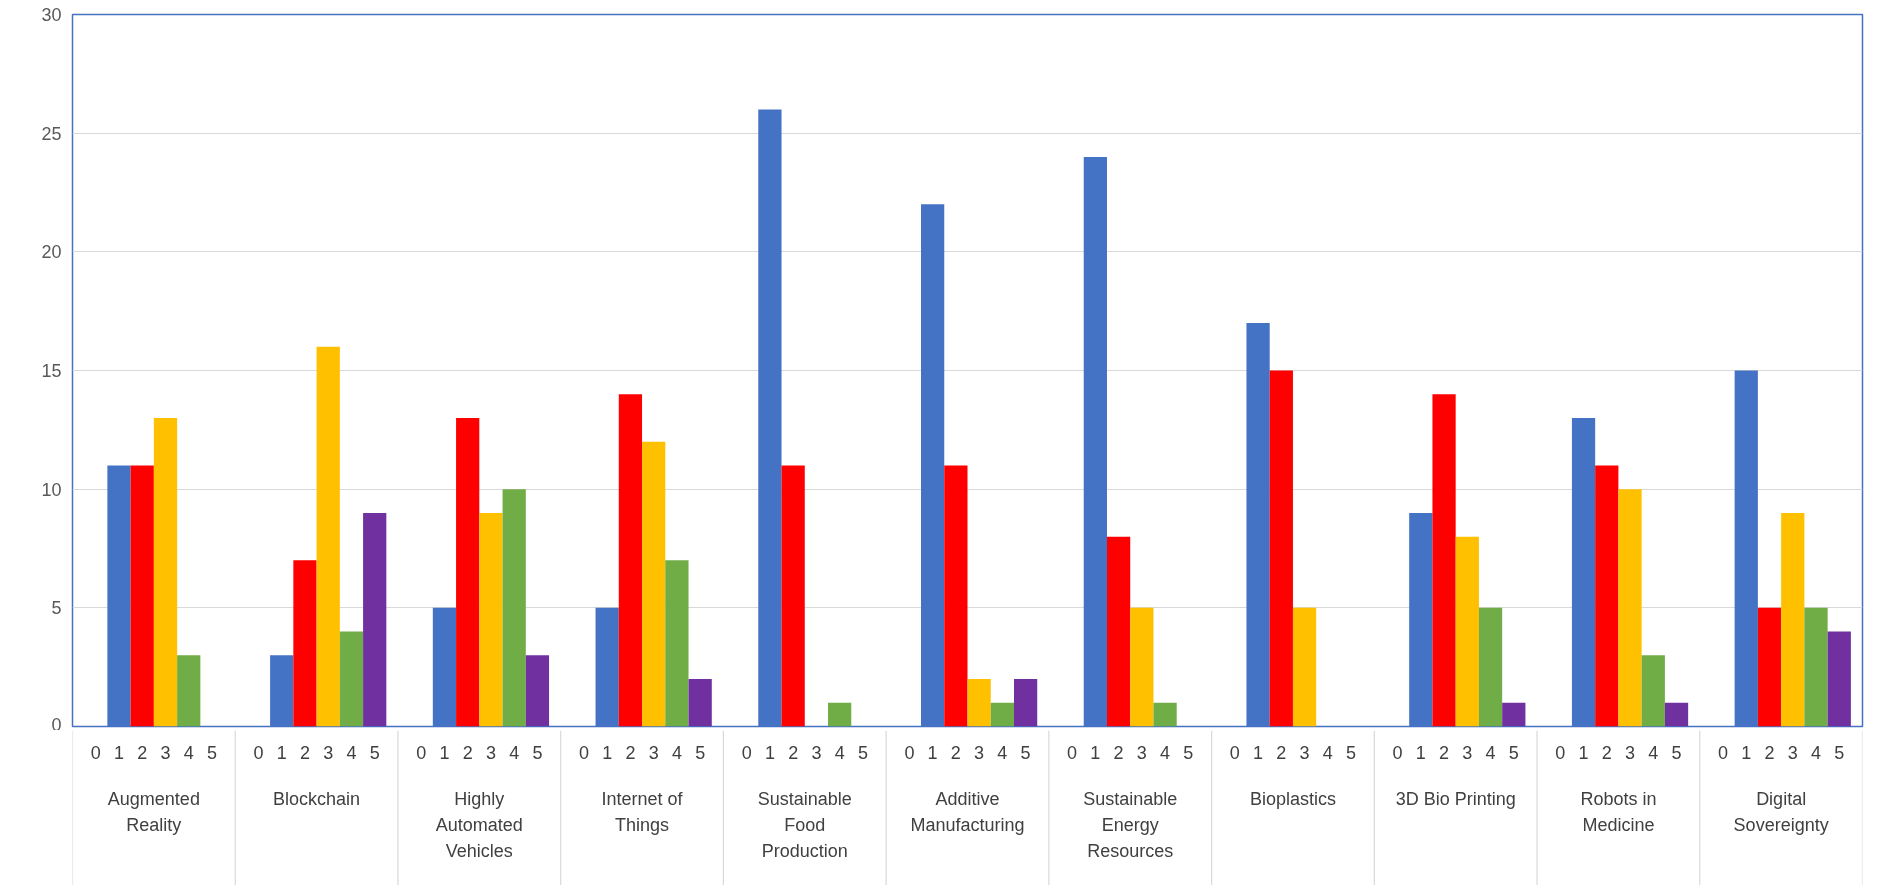 This screenshot has width=1880, height=891. What do you see at coordinates (153, 812) in the screenshot?
I see `x-tick-label: Augmented Reality` at bounding box center [153, 812].